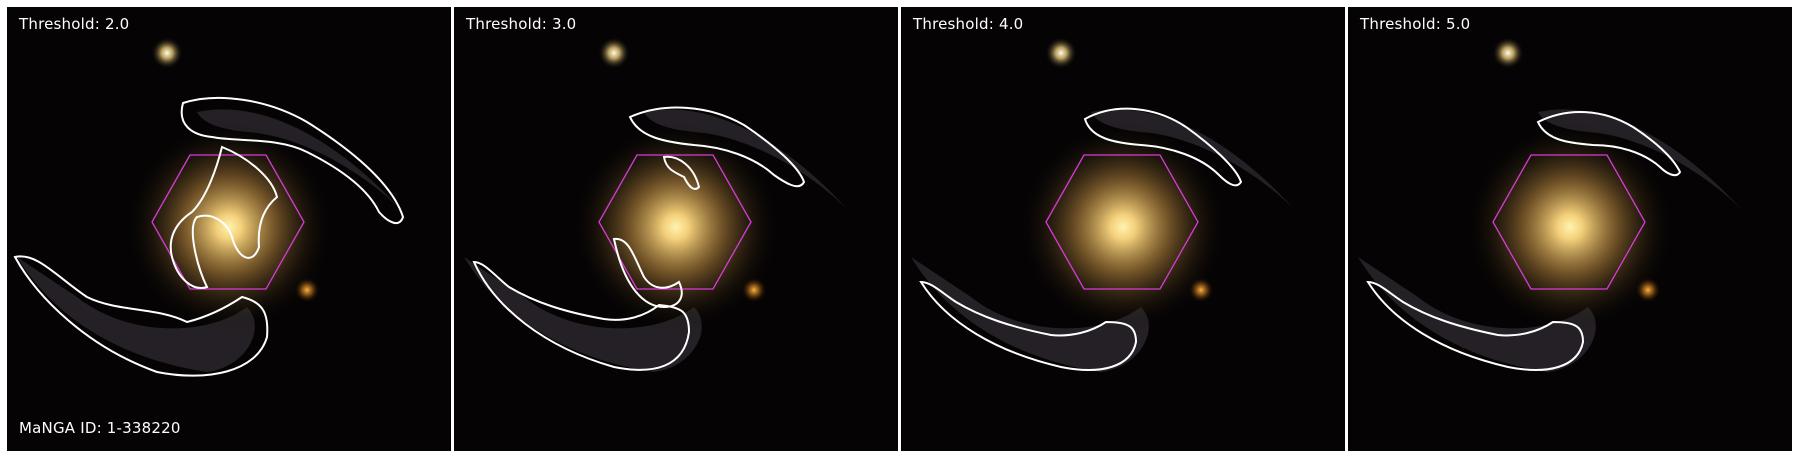  What do you see at coordinates (1415, 24) in the screenshot?
I see `threshold-label: Threshold: 5.0` at bounding box center [1415, 24].